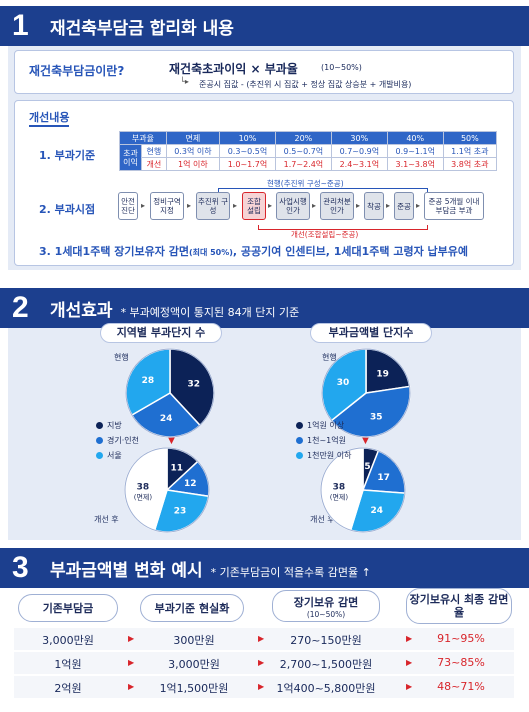 The height and width of the screenshot is (712, 529). Describe the element at coordinates (329, 357) in the screenshot. I see `right-current-label: 현행` at that location.